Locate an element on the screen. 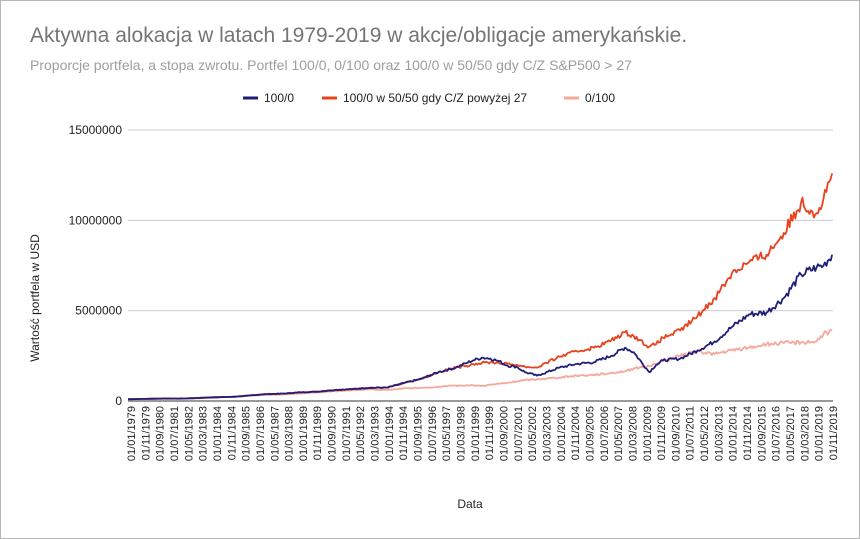  x-tick-label: 01/09/1995 is located at coordinates (419, 433).